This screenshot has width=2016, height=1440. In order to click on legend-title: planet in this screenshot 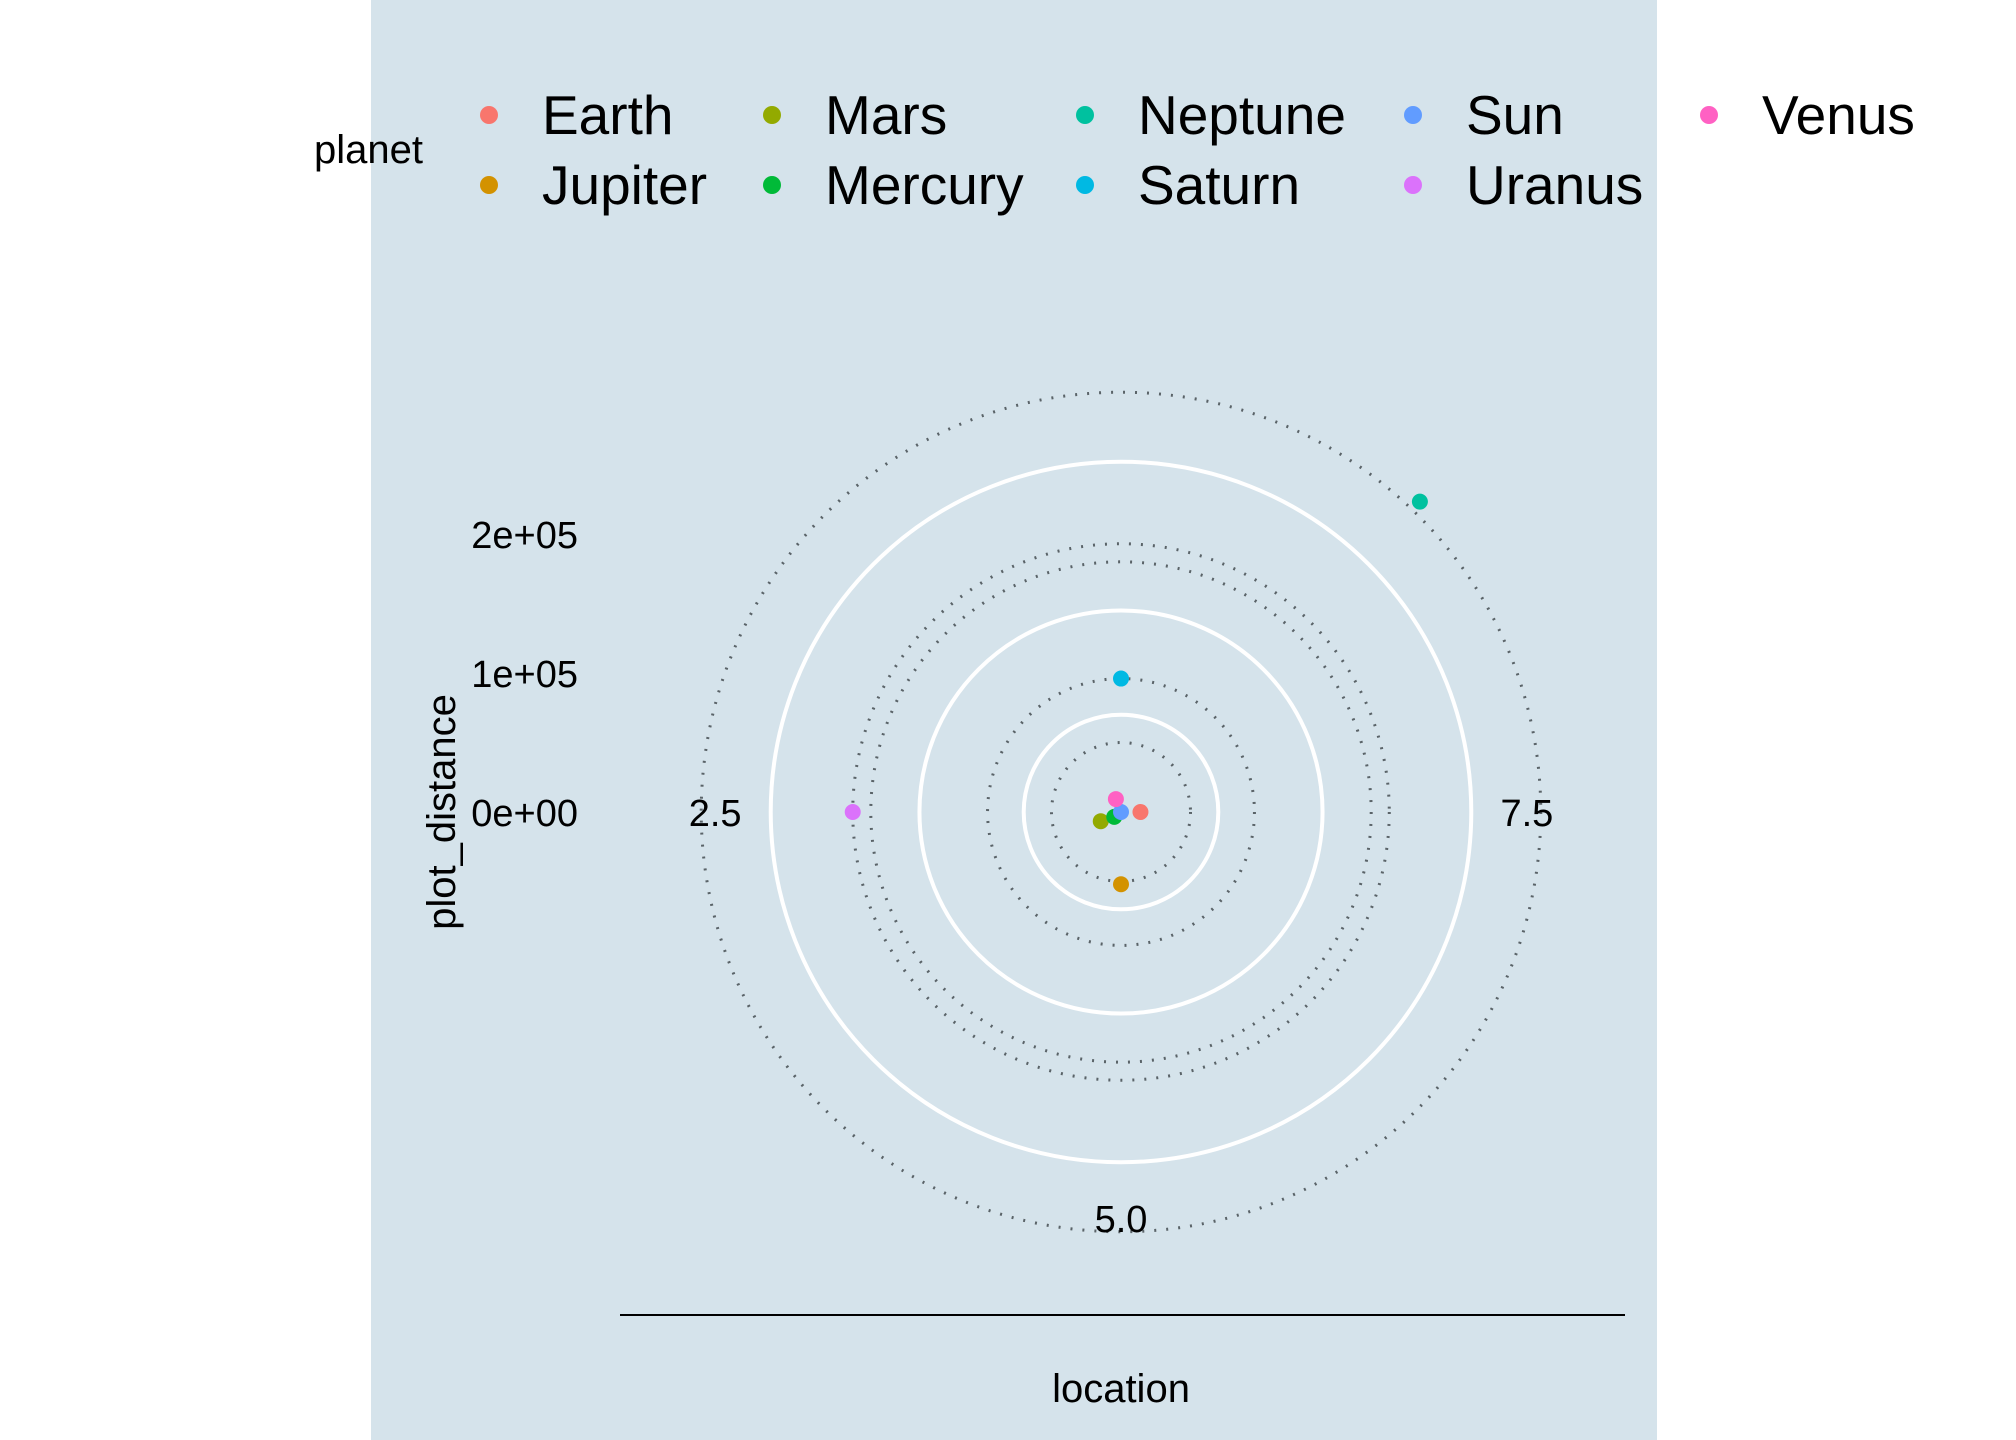, I will do `click(368, 150)`.